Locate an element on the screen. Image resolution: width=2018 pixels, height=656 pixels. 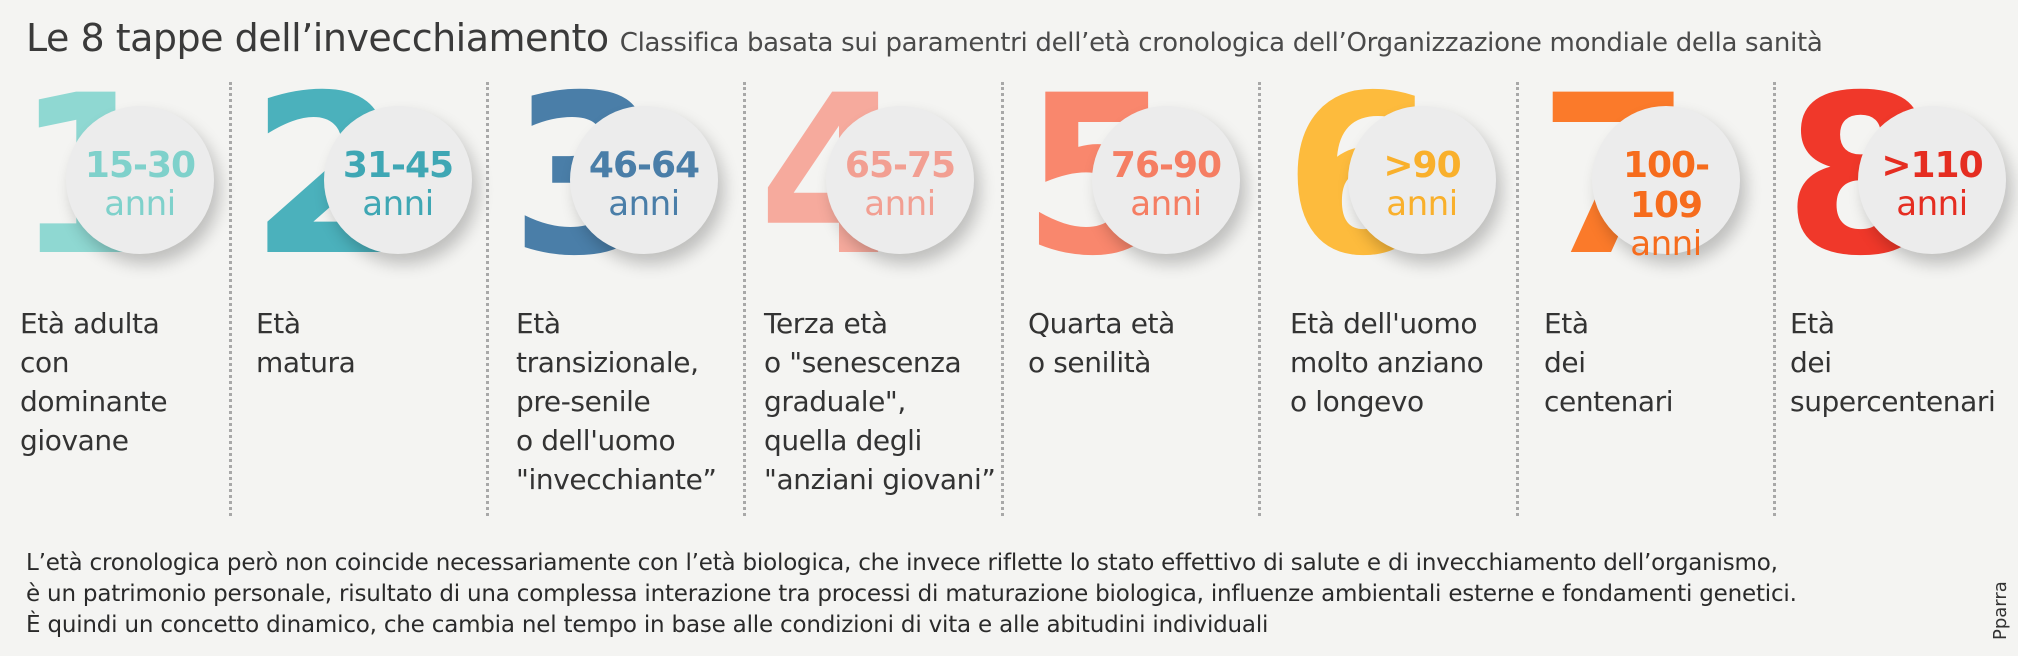
stage-description: Età dell'uomo molto anziano o longevo is located at coordinates (1415, 362).